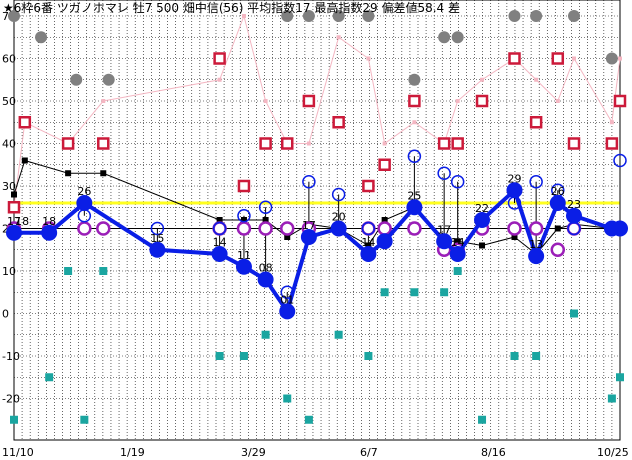  I want to click on y-tick-label: 50, so click(9, 101).